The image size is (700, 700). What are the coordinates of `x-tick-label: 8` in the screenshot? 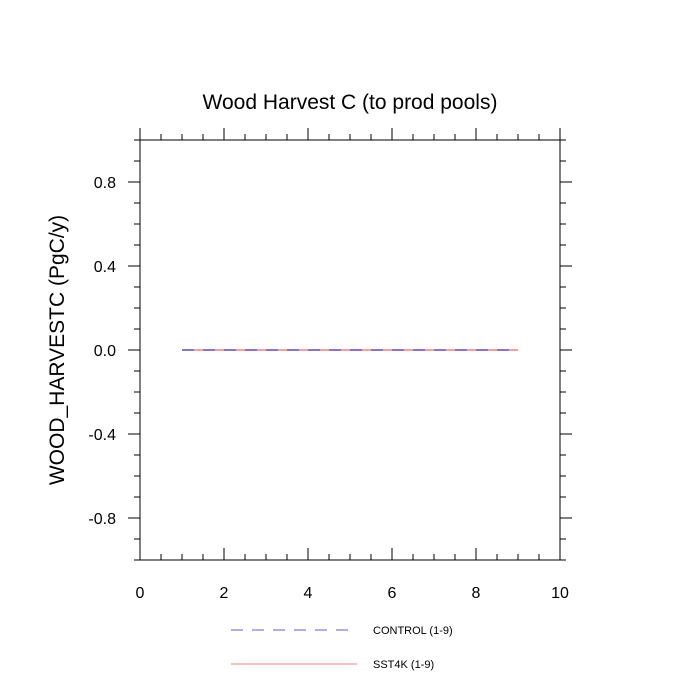 It's located at (476, 593).